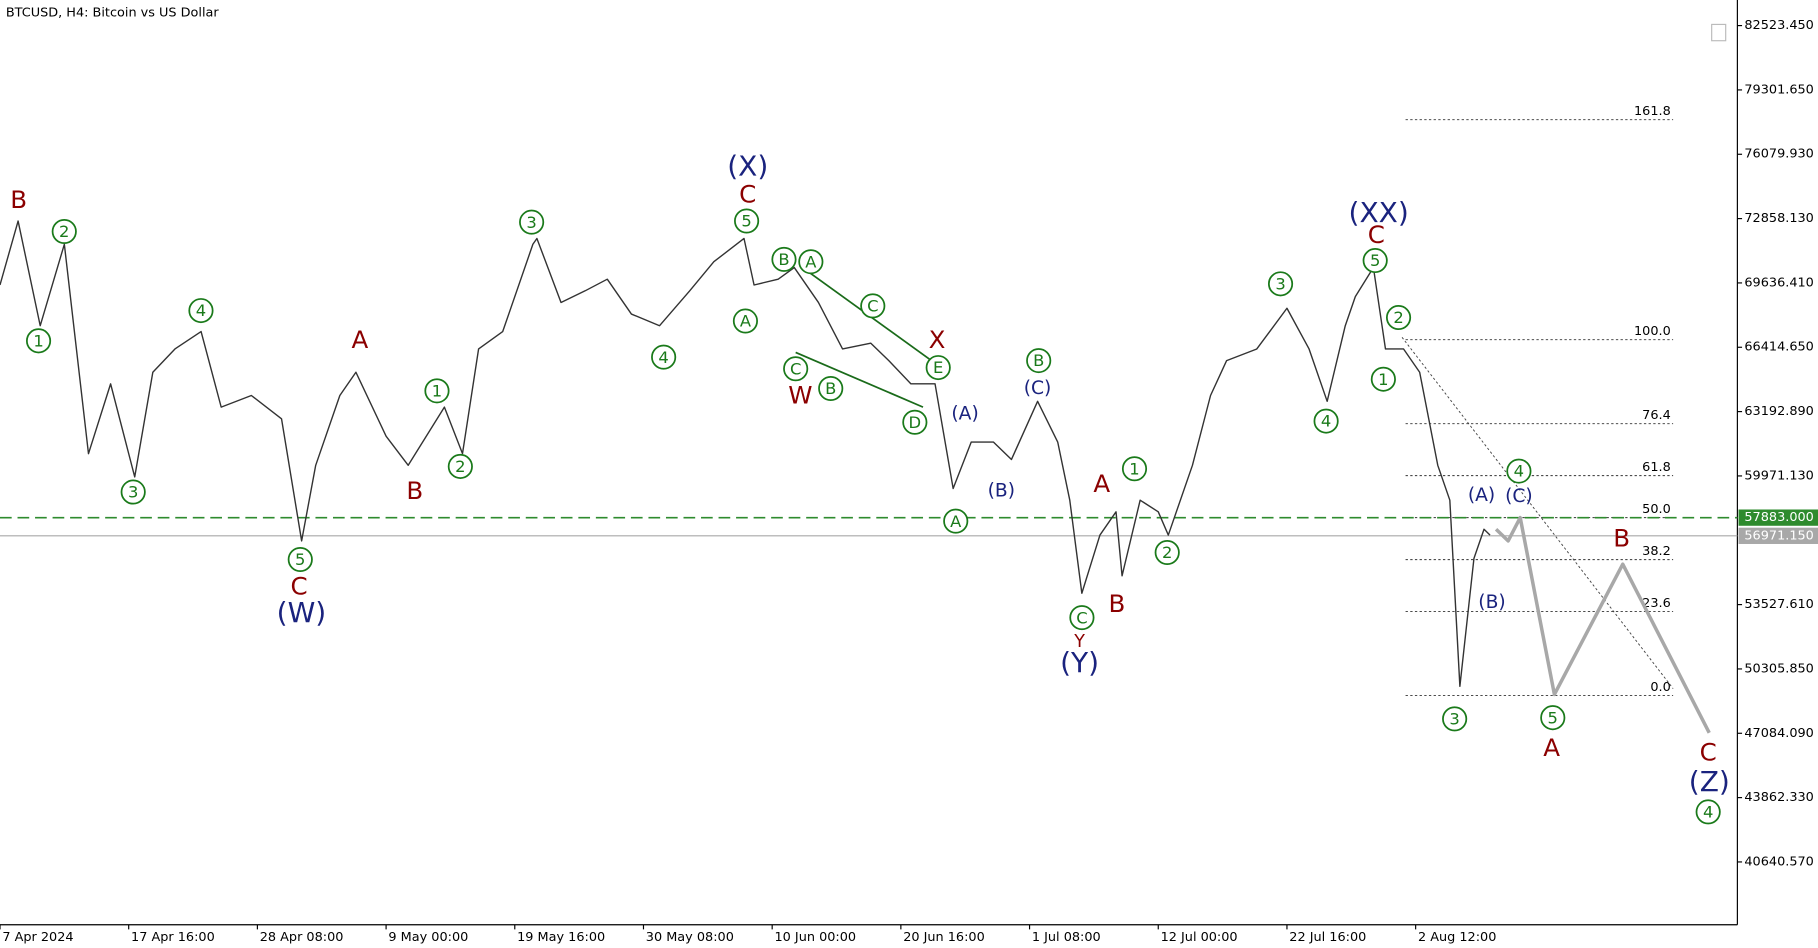  Describe the element at coordinates (859, 379) in the screenshot. I see `triangle-line` at that location.